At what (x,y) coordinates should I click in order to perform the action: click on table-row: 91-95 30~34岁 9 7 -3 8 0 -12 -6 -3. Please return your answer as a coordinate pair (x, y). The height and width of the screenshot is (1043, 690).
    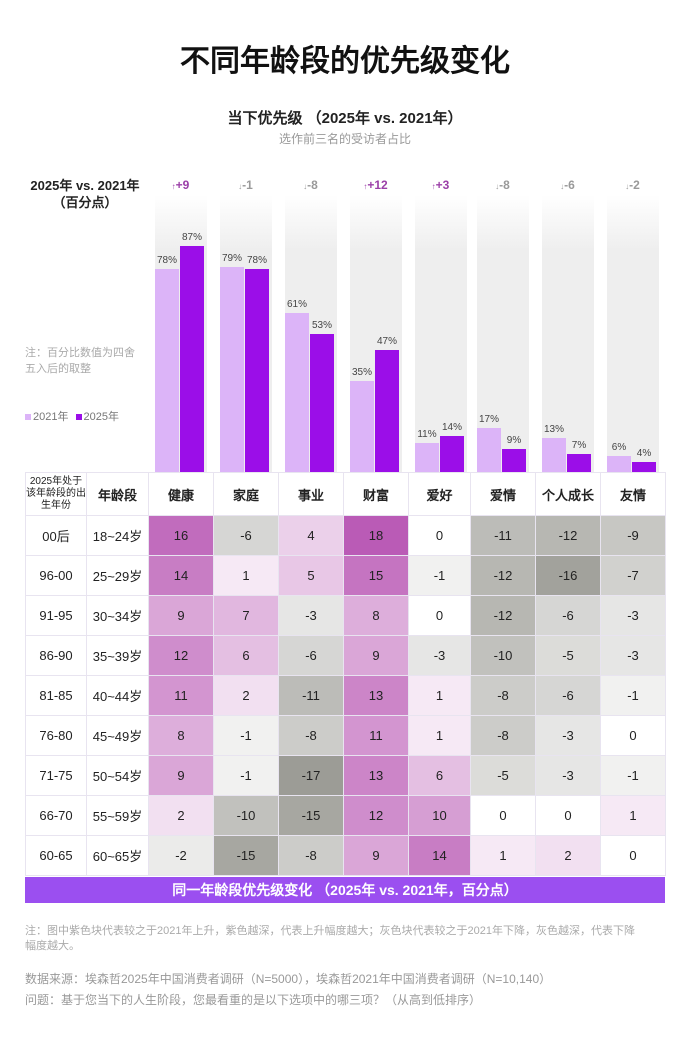
    Looking at the image, I should click on (345, 615).